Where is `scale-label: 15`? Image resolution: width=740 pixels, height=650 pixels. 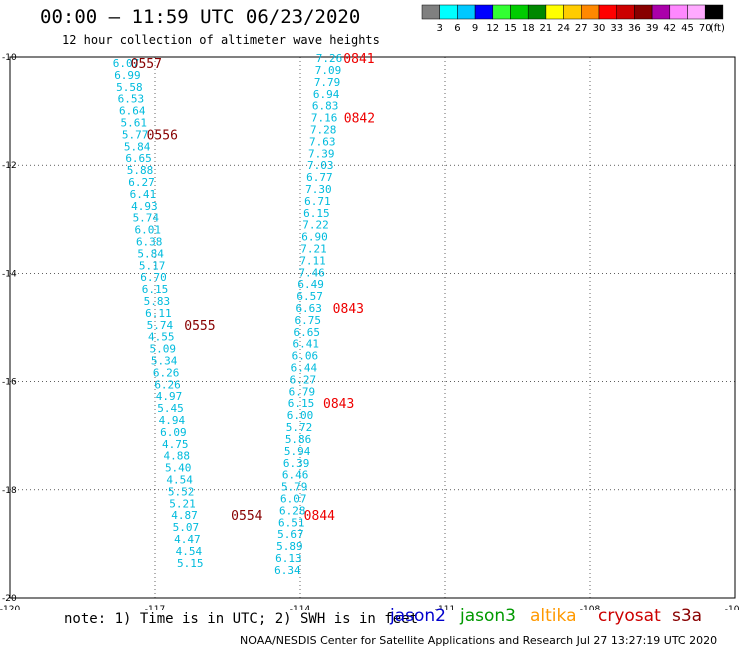 scale-label: 15 is located at coordinates (510, 28).